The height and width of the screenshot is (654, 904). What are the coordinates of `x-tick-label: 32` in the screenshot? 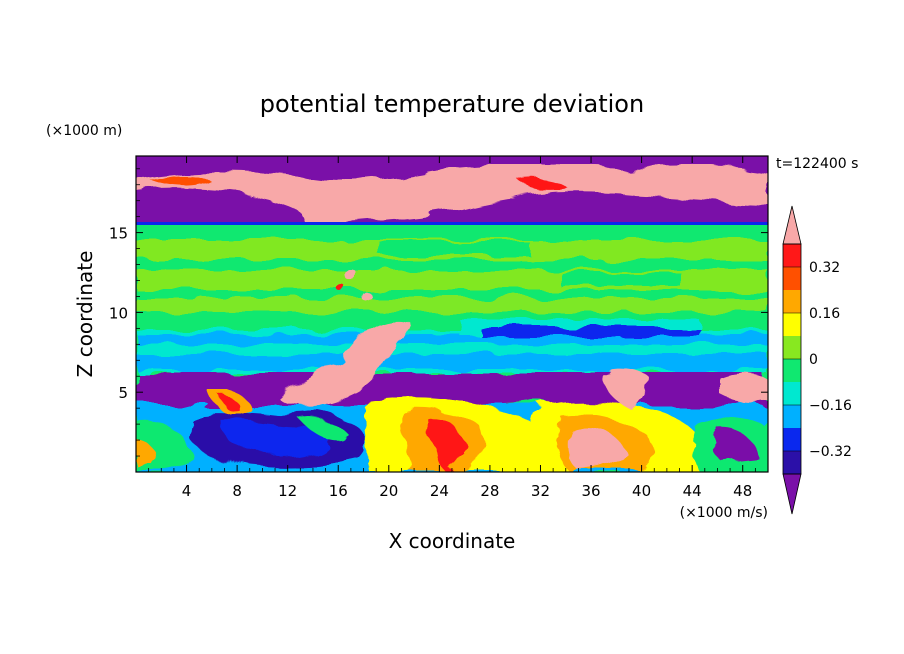 It's located at (540, 491).